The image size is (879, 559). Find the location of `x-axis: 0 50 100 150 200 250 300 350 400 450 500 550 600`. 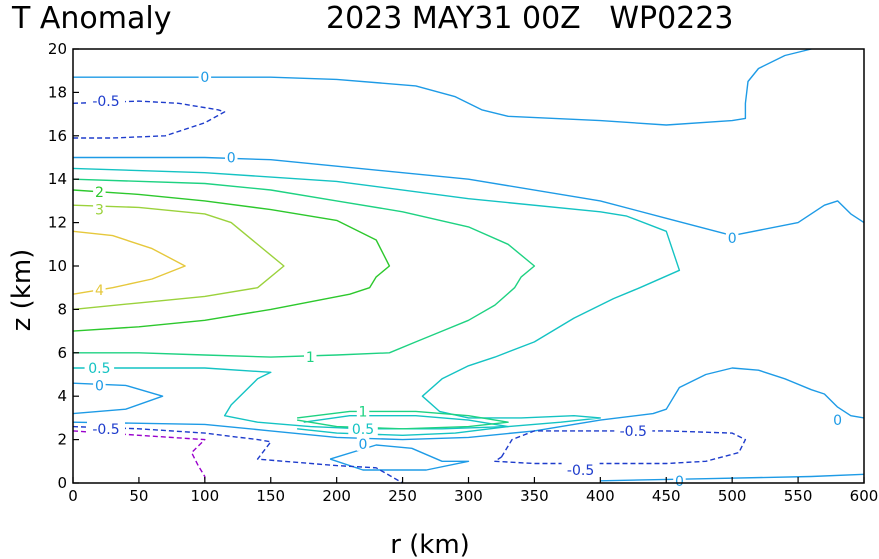

x-axis: 0 50 100 150 200 250 300 350 400 450 500 550 600 is located at coordinates (473, 491).